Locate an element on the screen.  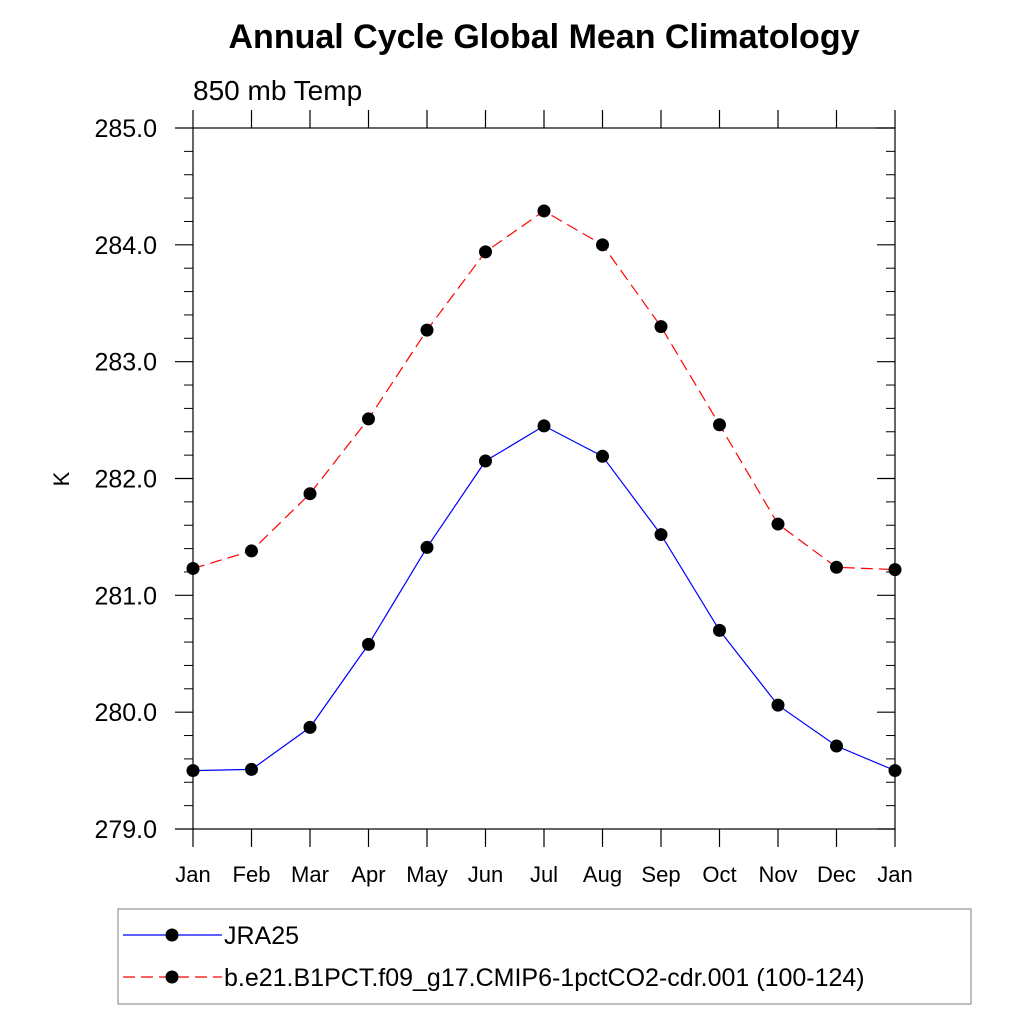
x-tick-label: Apr is located at coordinates (368, 874).